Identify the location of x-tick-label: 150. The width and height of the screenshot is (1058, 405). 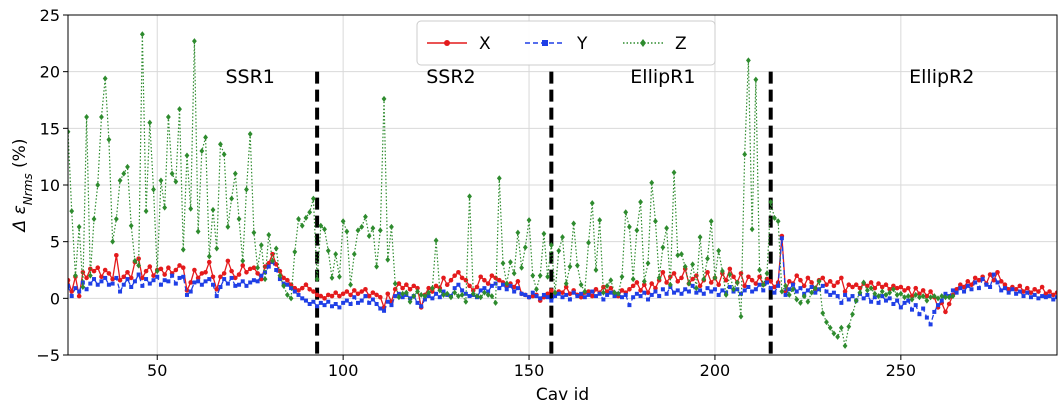
(529, 370).